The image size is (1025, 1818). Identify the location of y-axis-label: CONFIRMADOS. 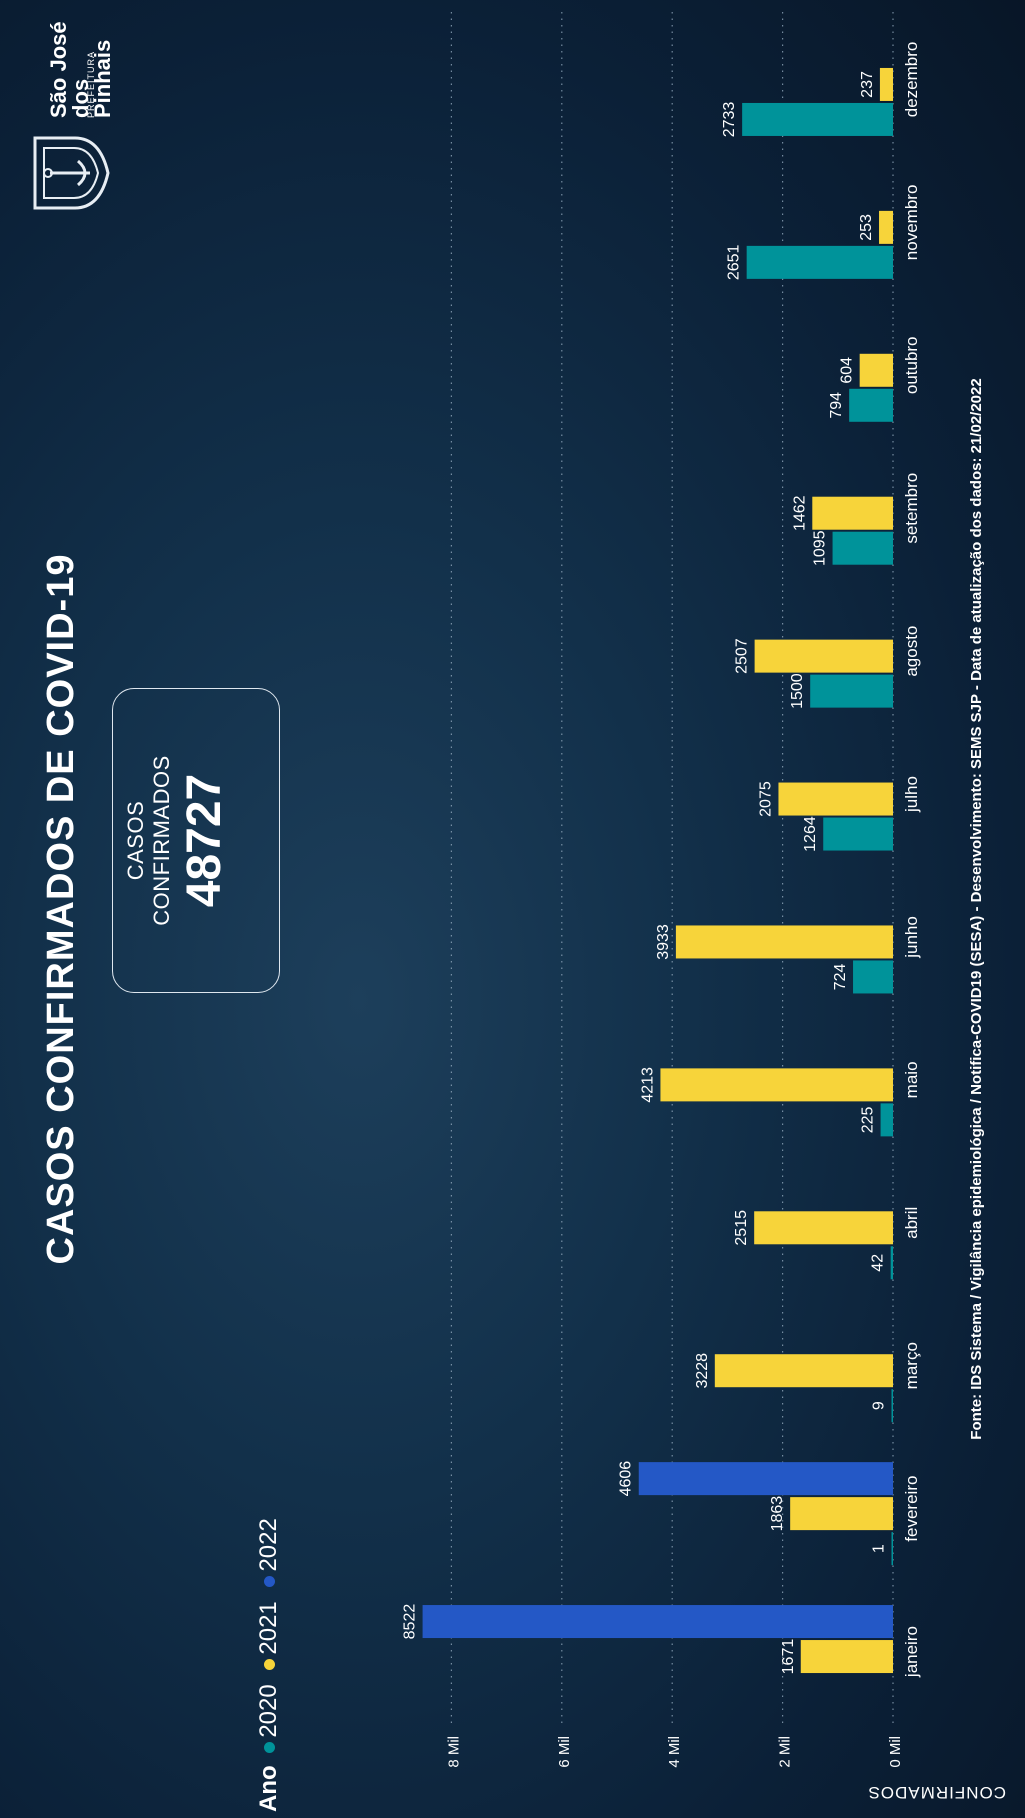
(937, 1792).